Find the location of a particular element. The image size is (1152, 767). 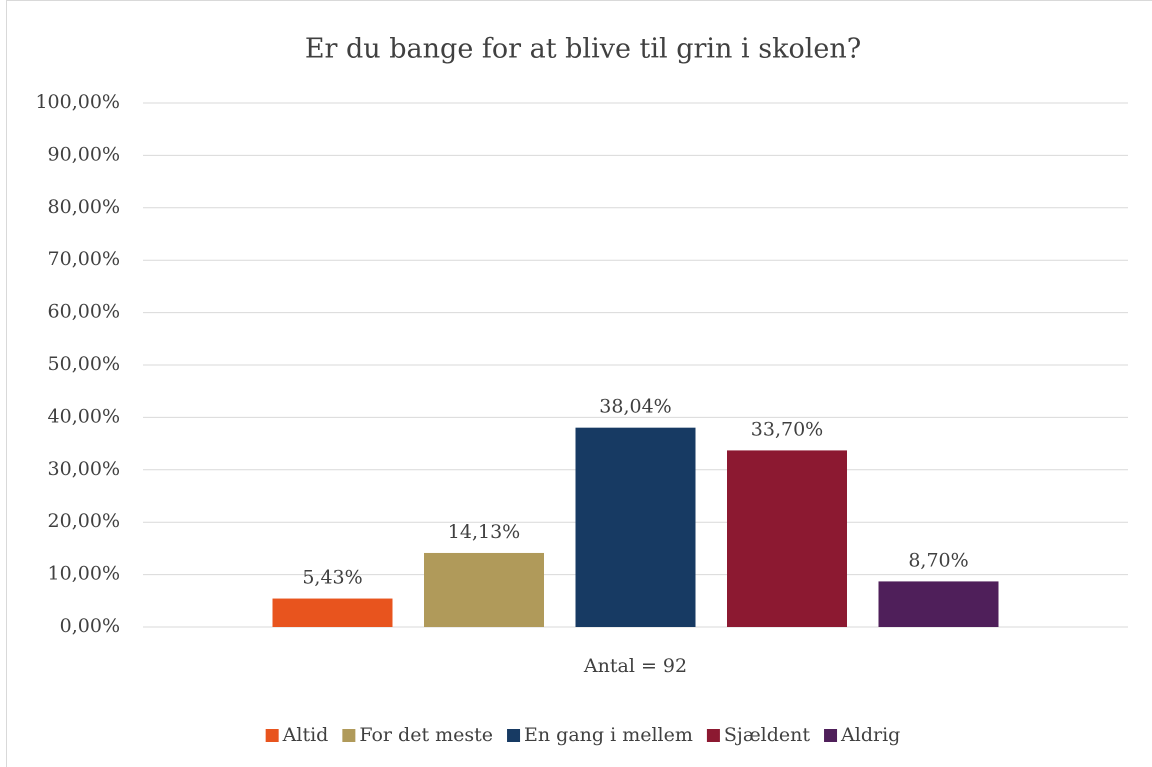

x-tick-label: Antal = 92 is located at coordinates (635, 666).